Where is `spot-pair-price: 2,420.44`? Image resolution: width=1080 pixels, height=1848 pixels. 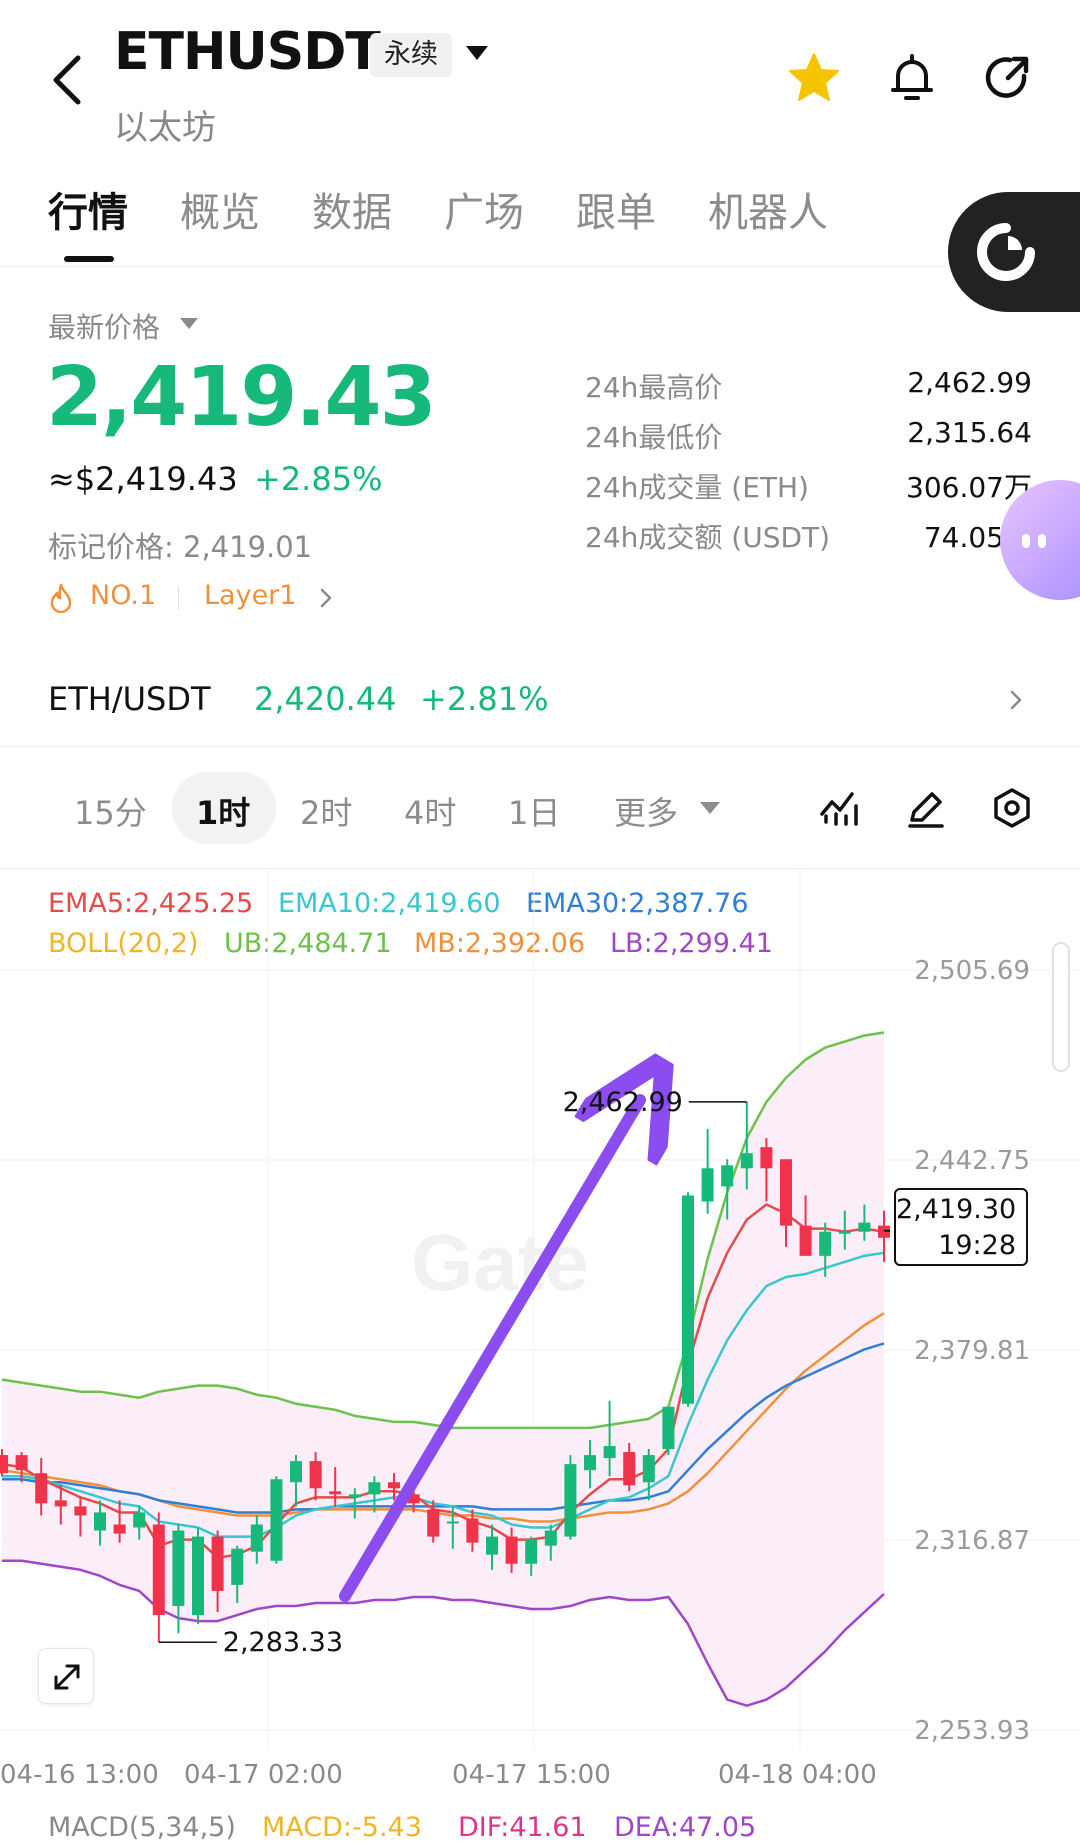 spot-pair-price: 2,420.44 is located at coordinates (325, 699).